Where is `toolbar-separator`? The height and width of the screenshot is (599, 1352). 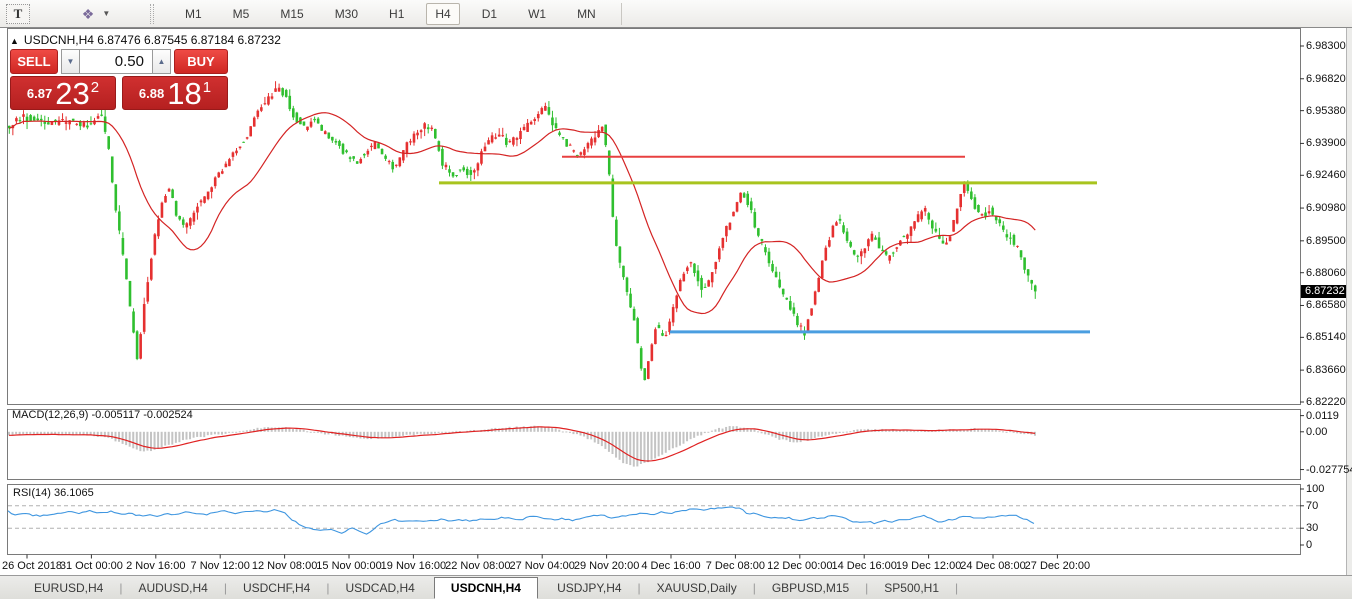
toolbar-separator is located at coordinates (621, 13).